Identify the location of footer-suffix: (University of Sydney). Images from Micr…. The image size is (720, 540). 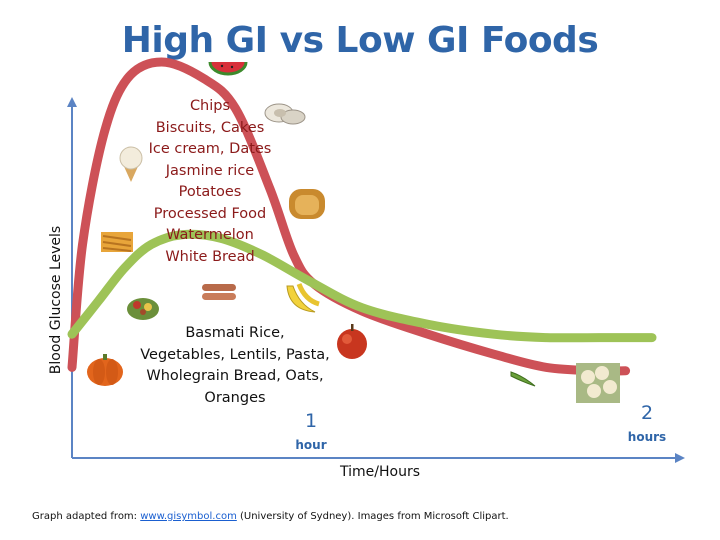
(372, 516).